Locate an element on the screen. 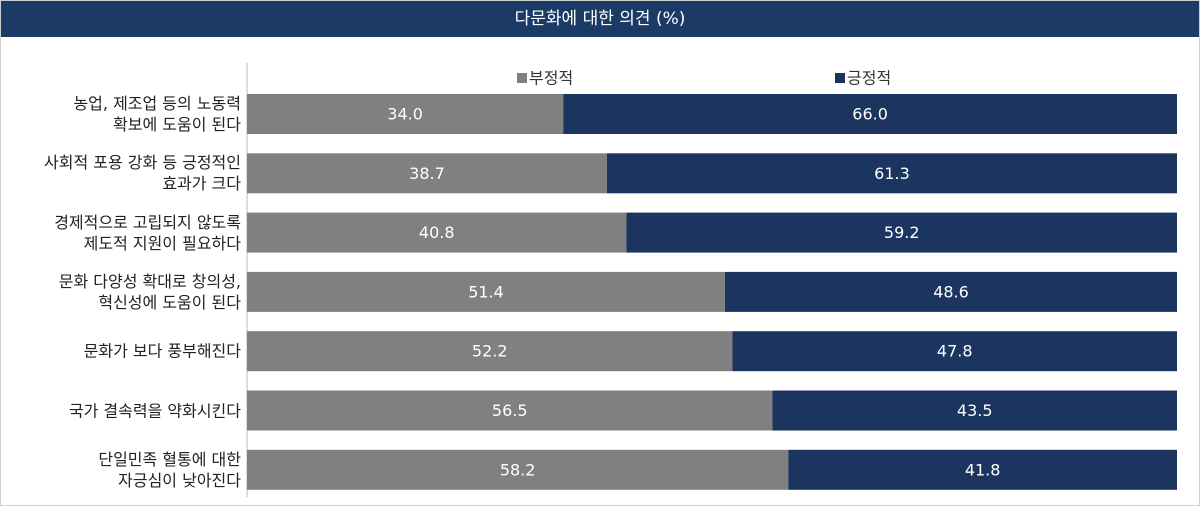  value-label: 40.8 is located at coordinates (437, 232).